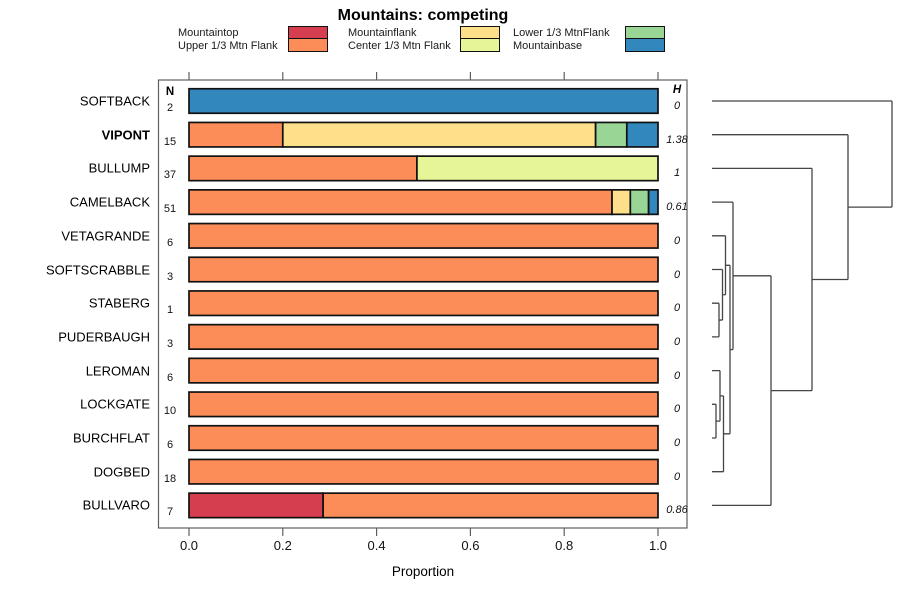 The width and height of the screenshot is (900, 600). Describe the element at coordinates (480, 45) in the screenshot. I see `legend-swatch-center-flank` at that location.